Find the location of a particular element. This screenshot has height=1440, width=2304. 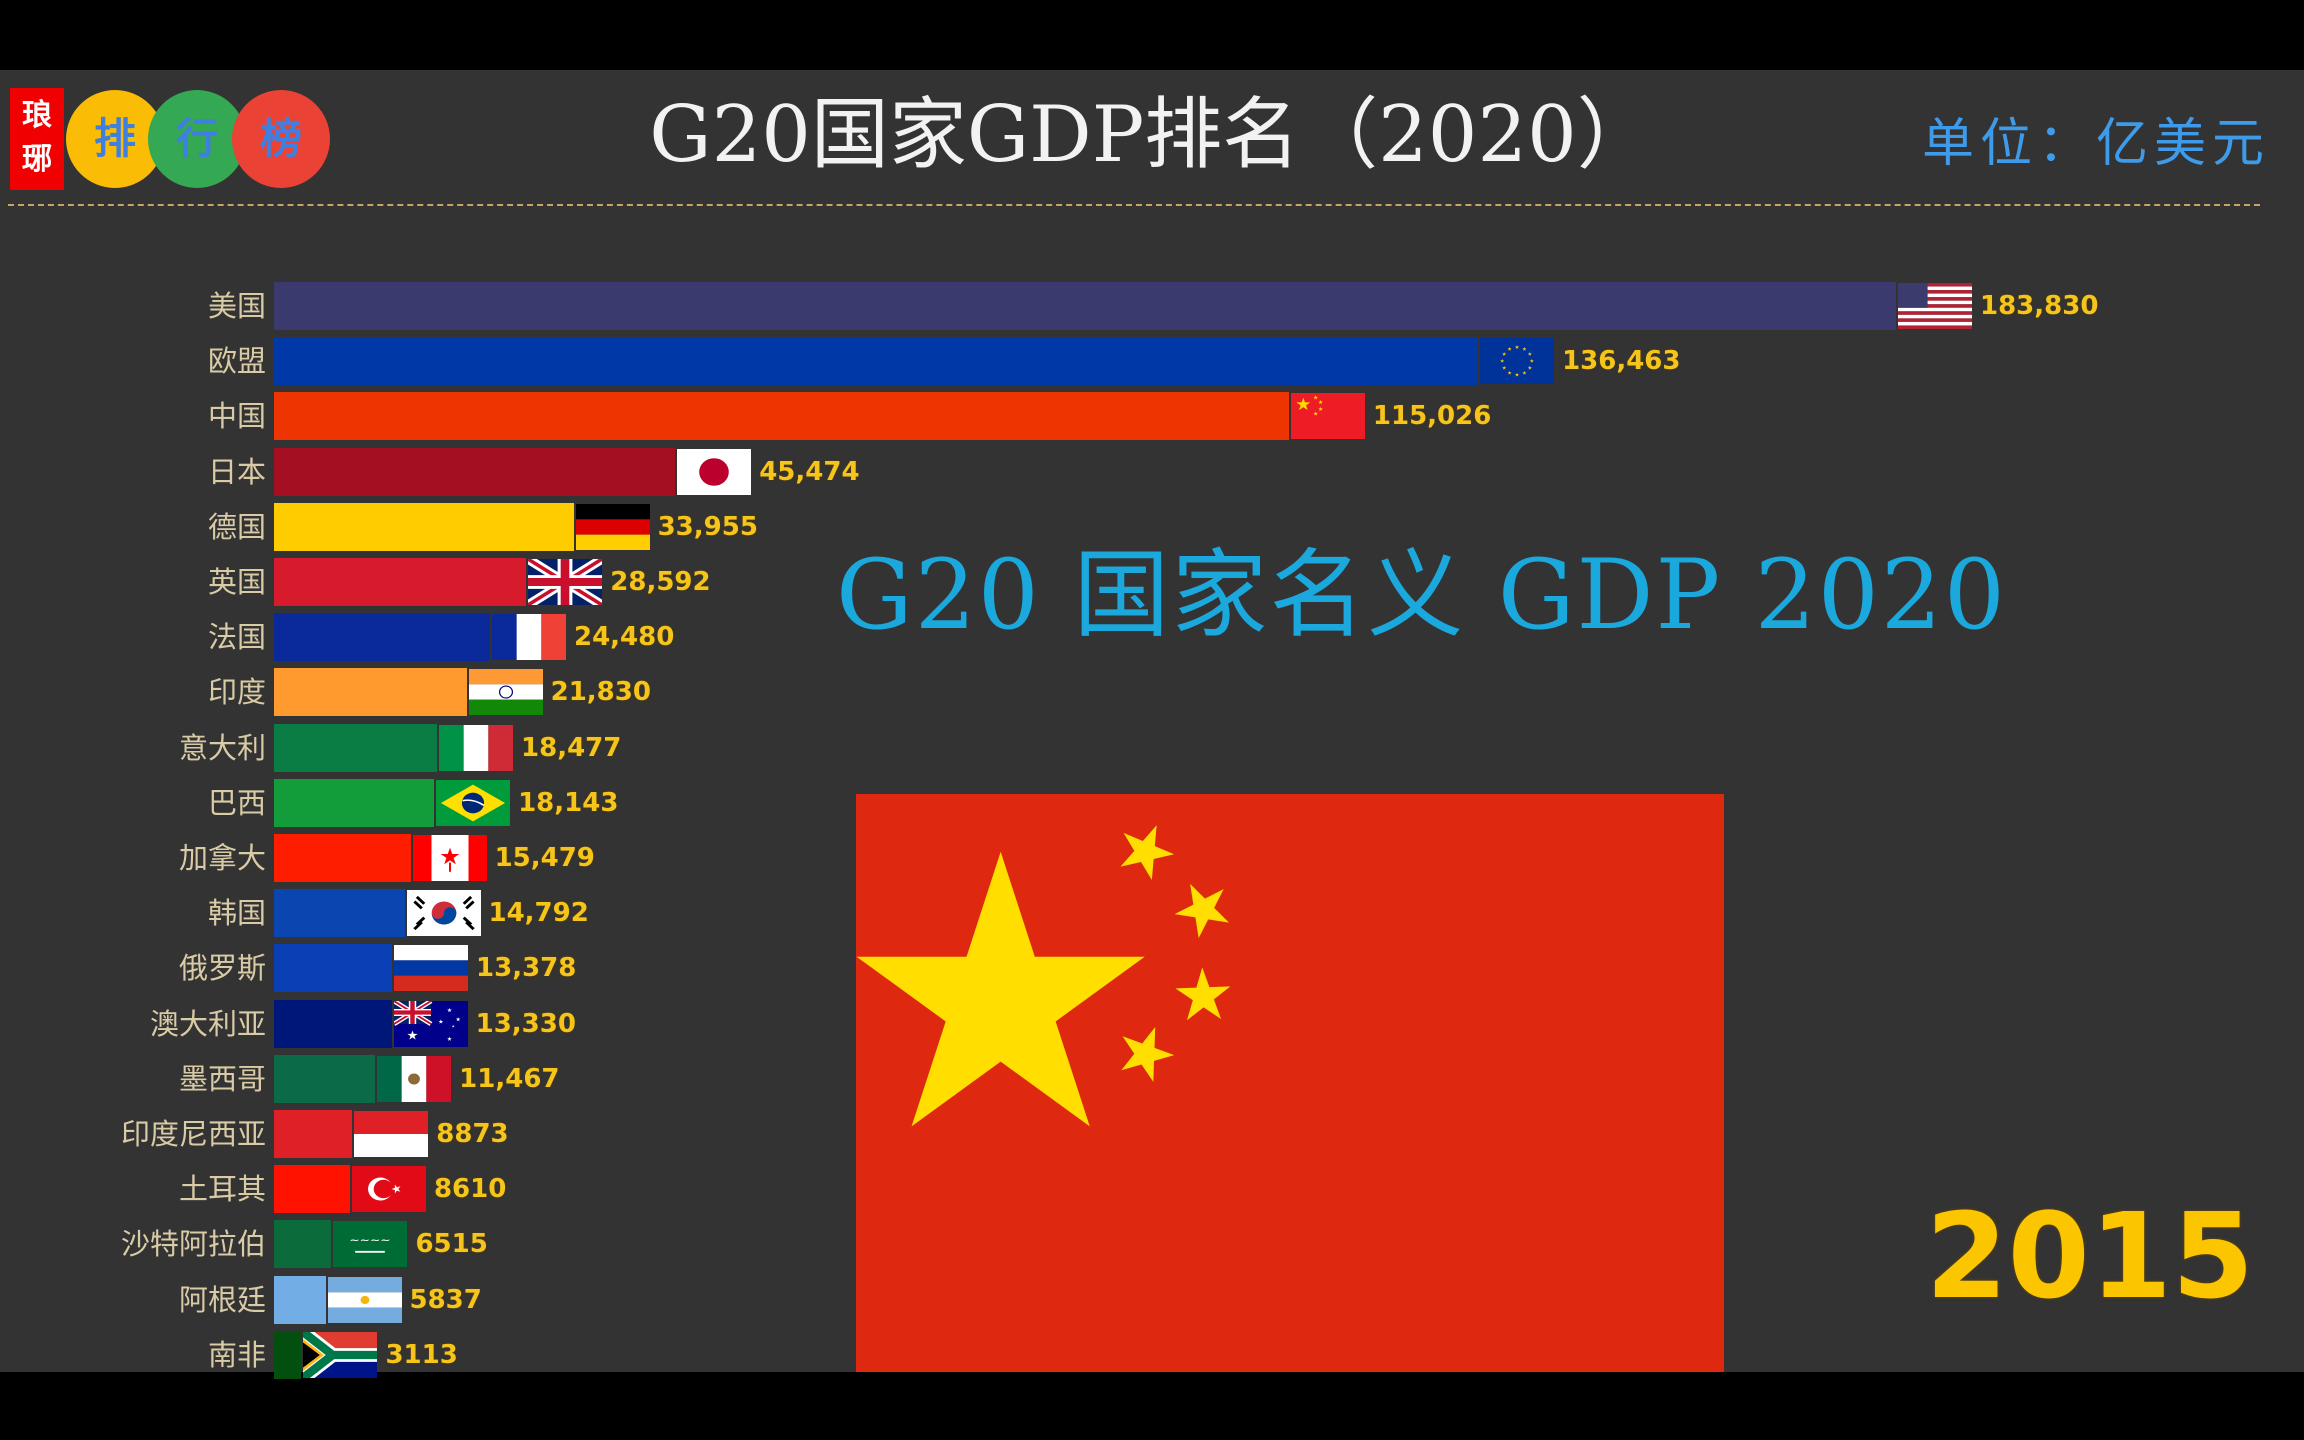

china-flag-icon is located at coordinates (1327, 416).